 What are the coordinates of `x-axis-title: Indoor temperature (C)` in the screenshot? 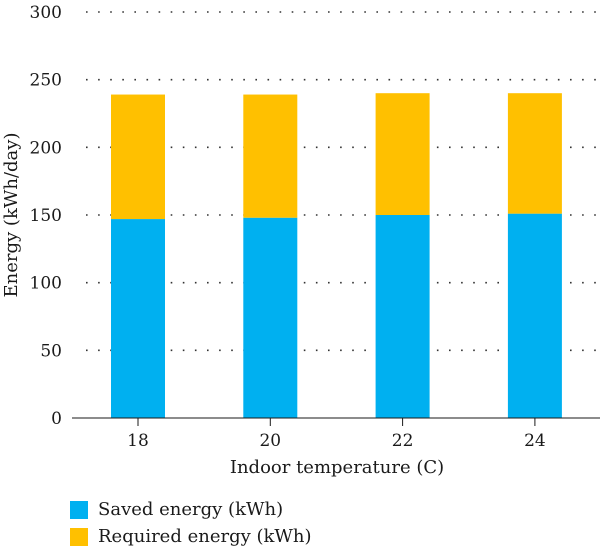 It's located at (337, 467).